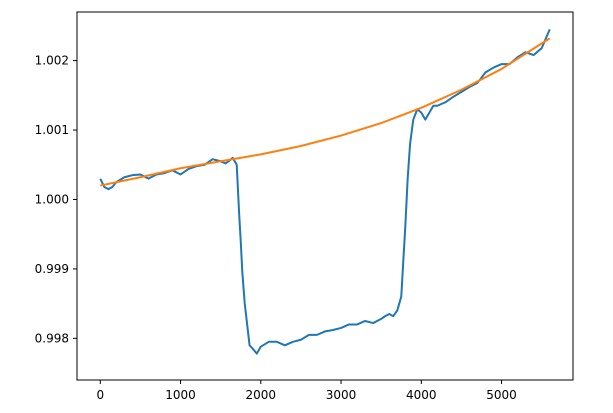  What do you see at coordinates (52, 269) in the screenshot?
I see `y-tick-label: 0.999` at bounding box center [52, 269].